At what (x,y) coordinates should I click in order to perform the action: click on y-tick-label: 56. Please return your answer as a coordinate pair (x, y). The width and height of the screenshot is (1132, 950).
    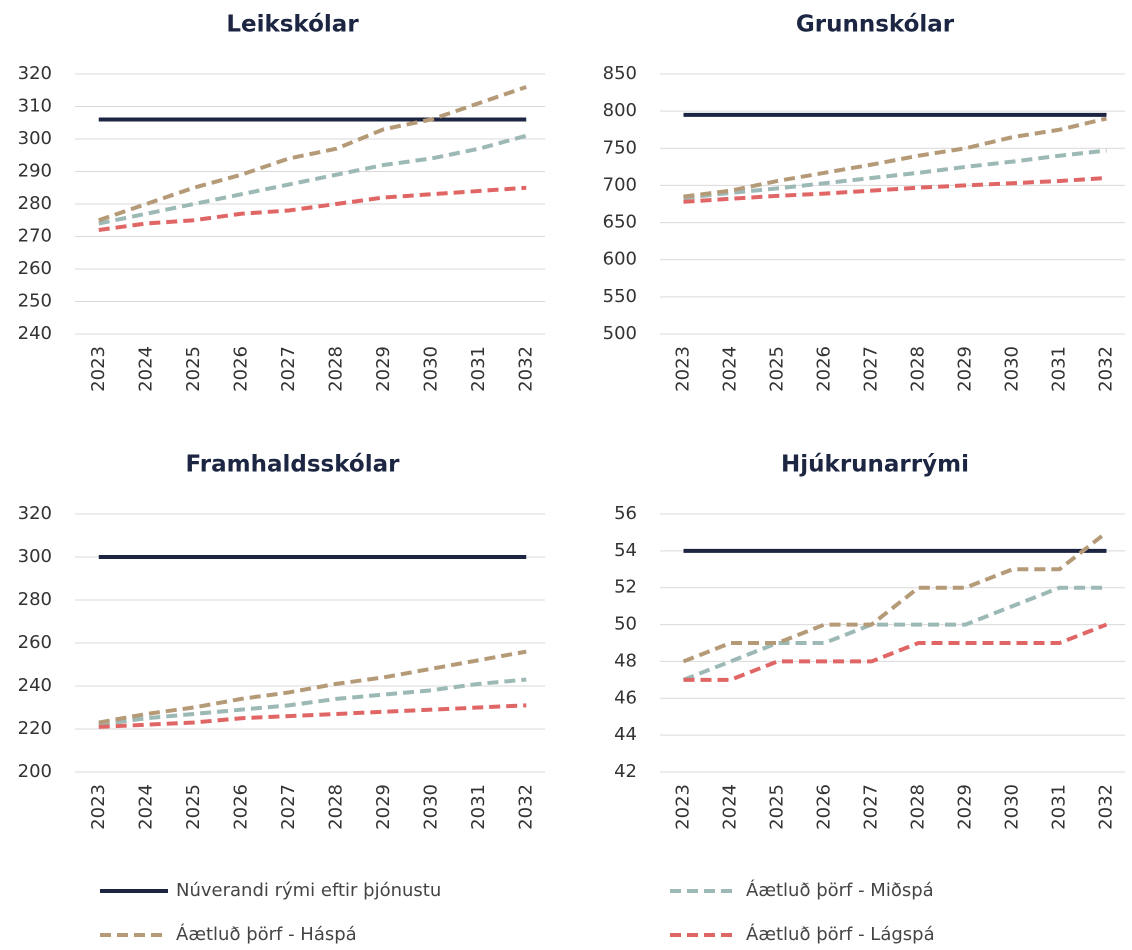
    Looking at the image, I should click on (625, 513).